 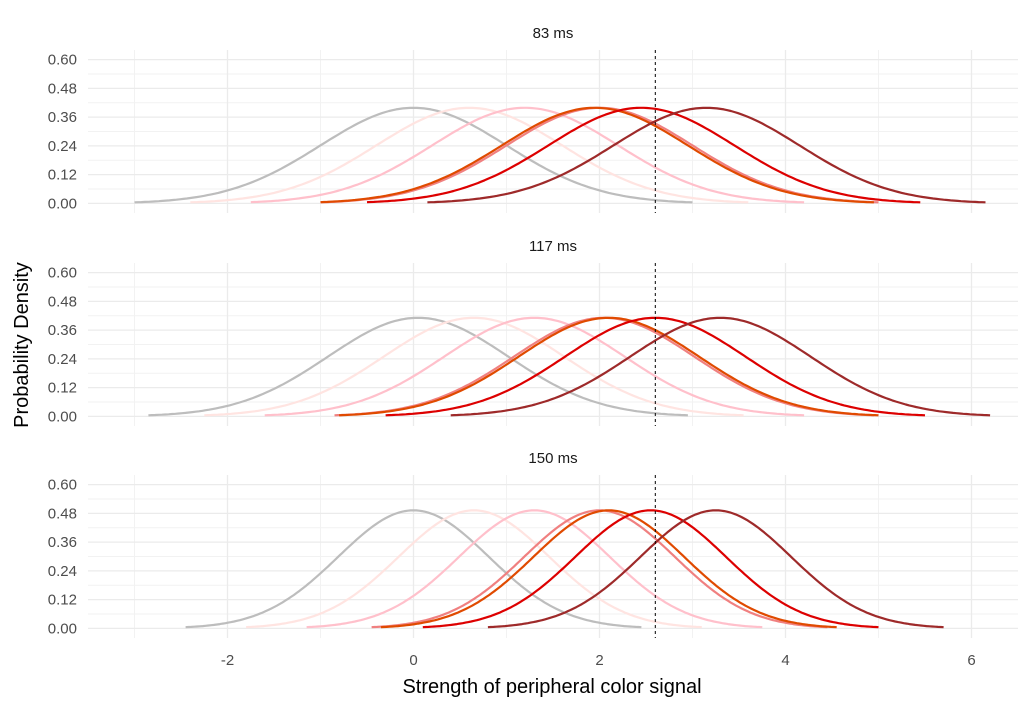 What do you see at coordinates (553, 246) in the screenshot?
I see `panel-title: 117 ms` at bounding box center [553, 246].